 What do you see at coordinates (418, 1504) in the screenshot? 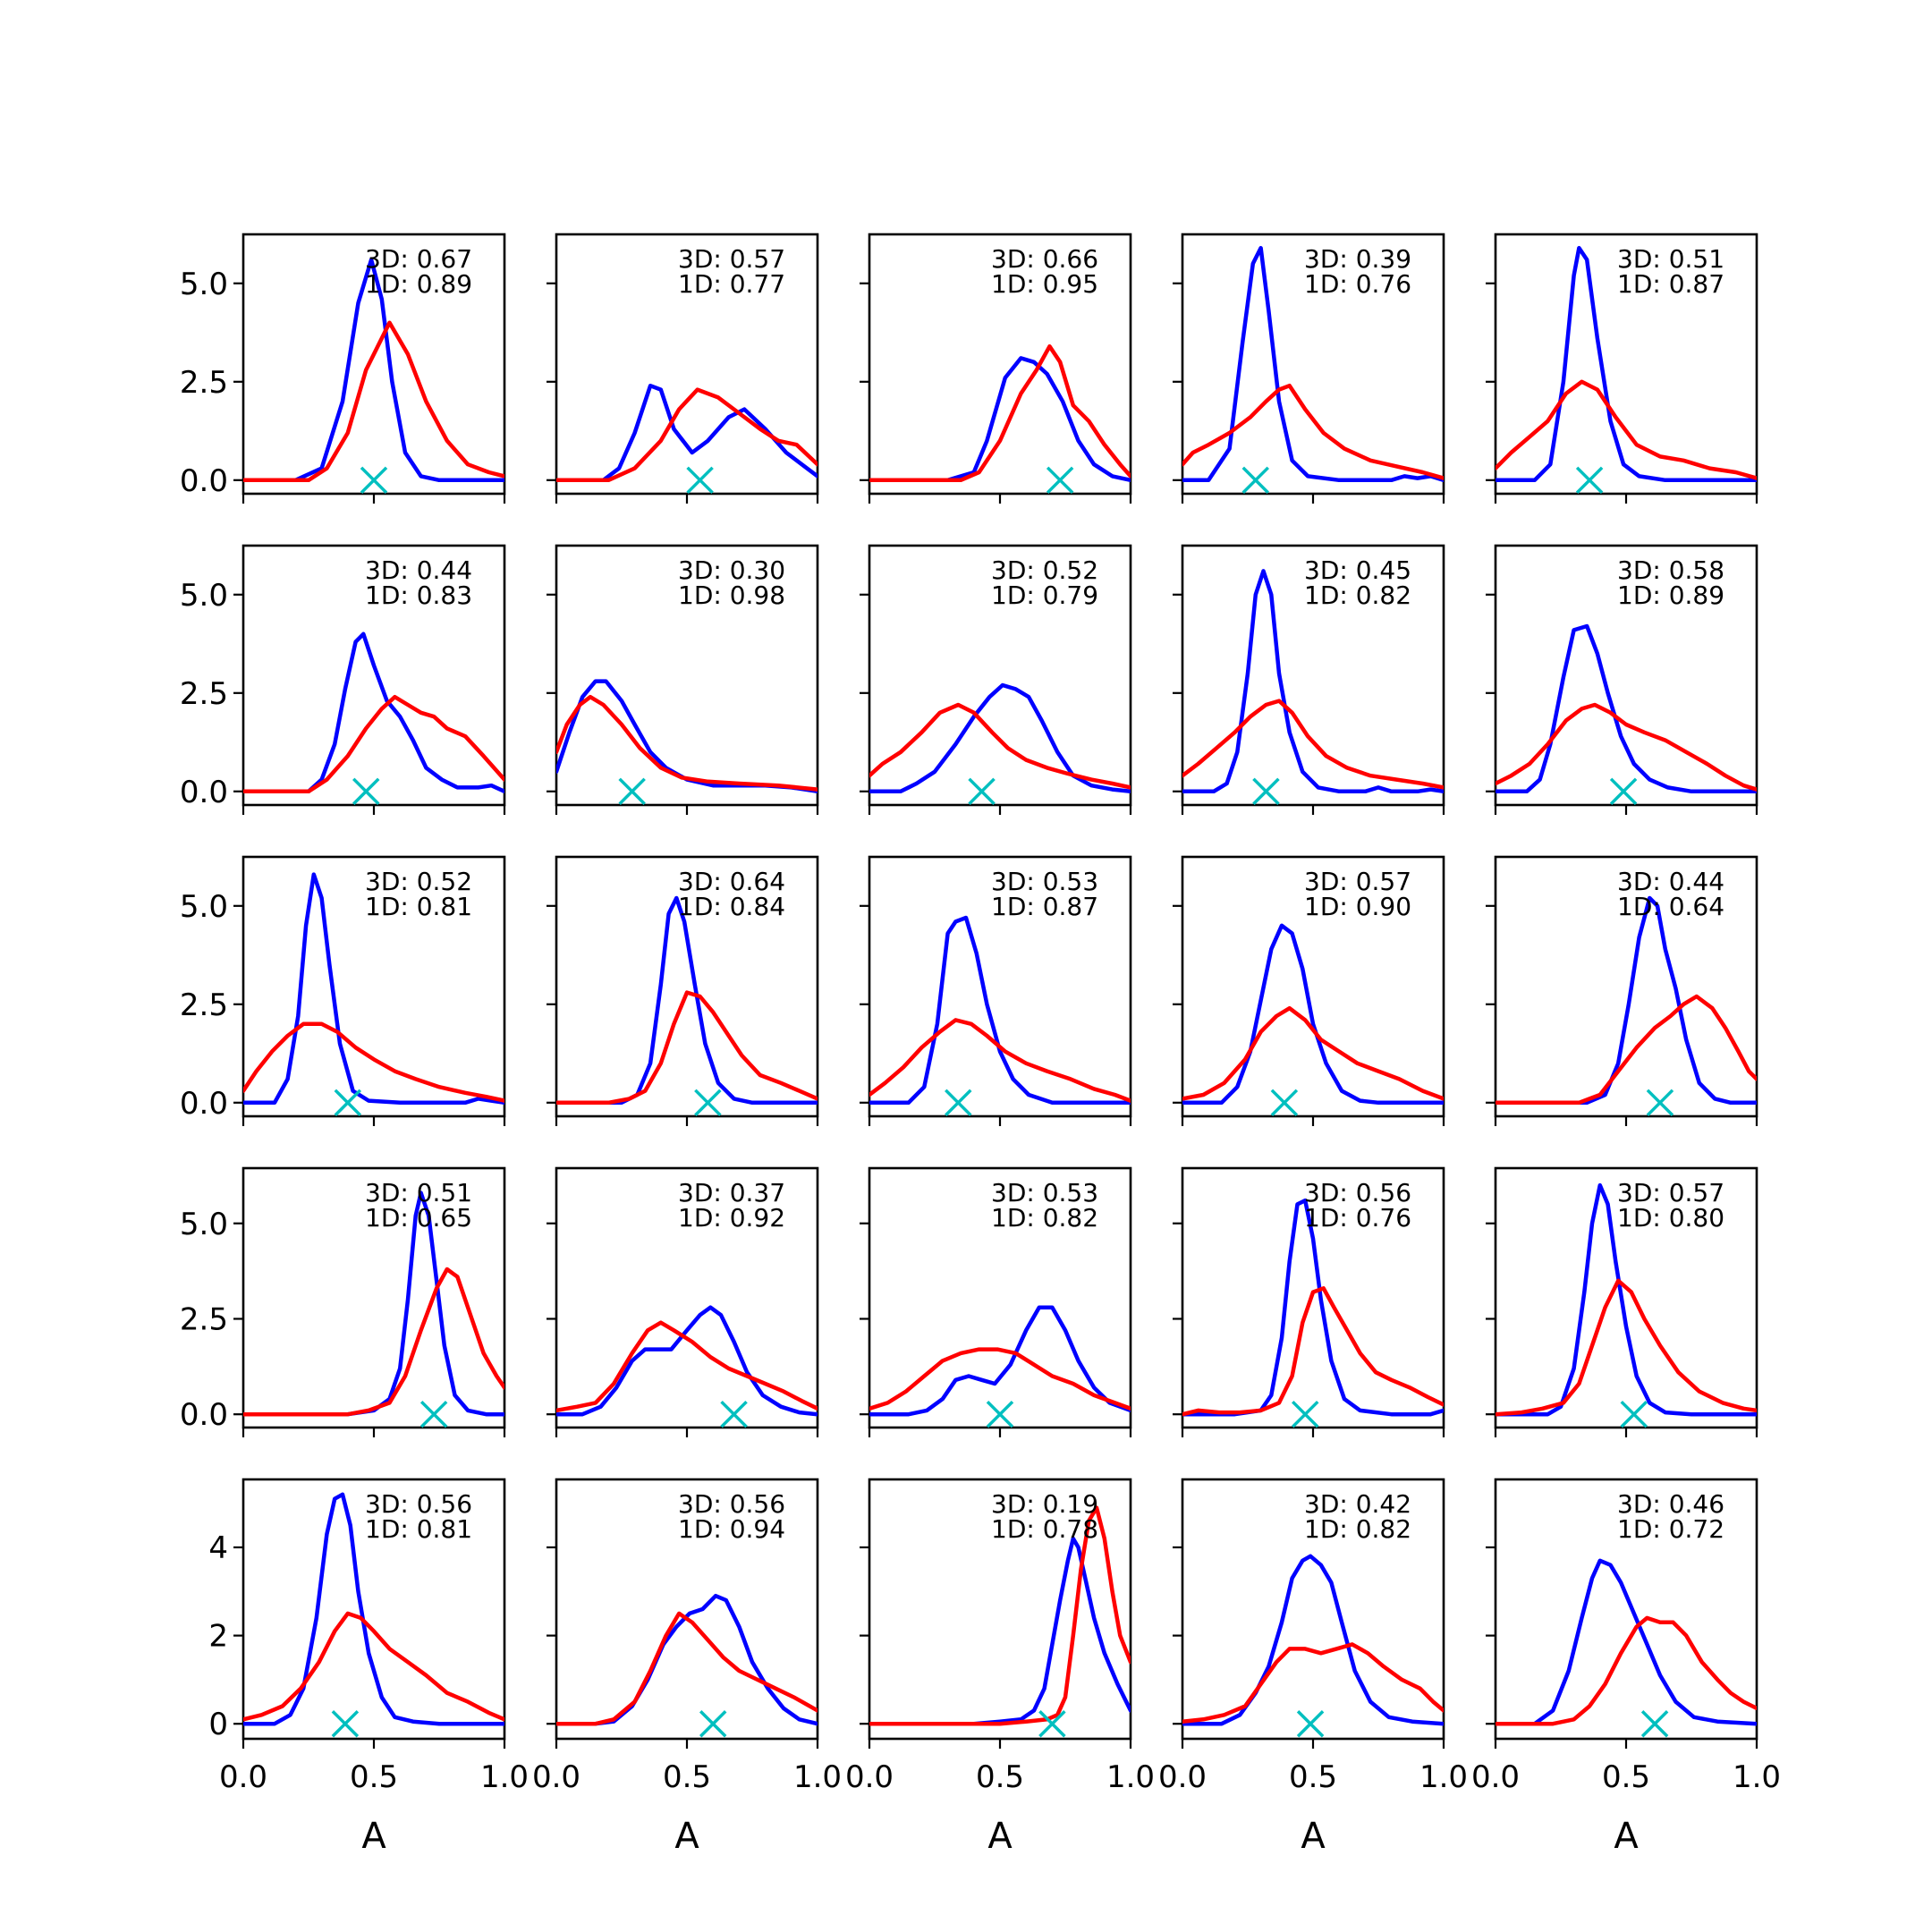
I see `annotation-3d: 3D: 0.56` at bounding box center [418, 1504].